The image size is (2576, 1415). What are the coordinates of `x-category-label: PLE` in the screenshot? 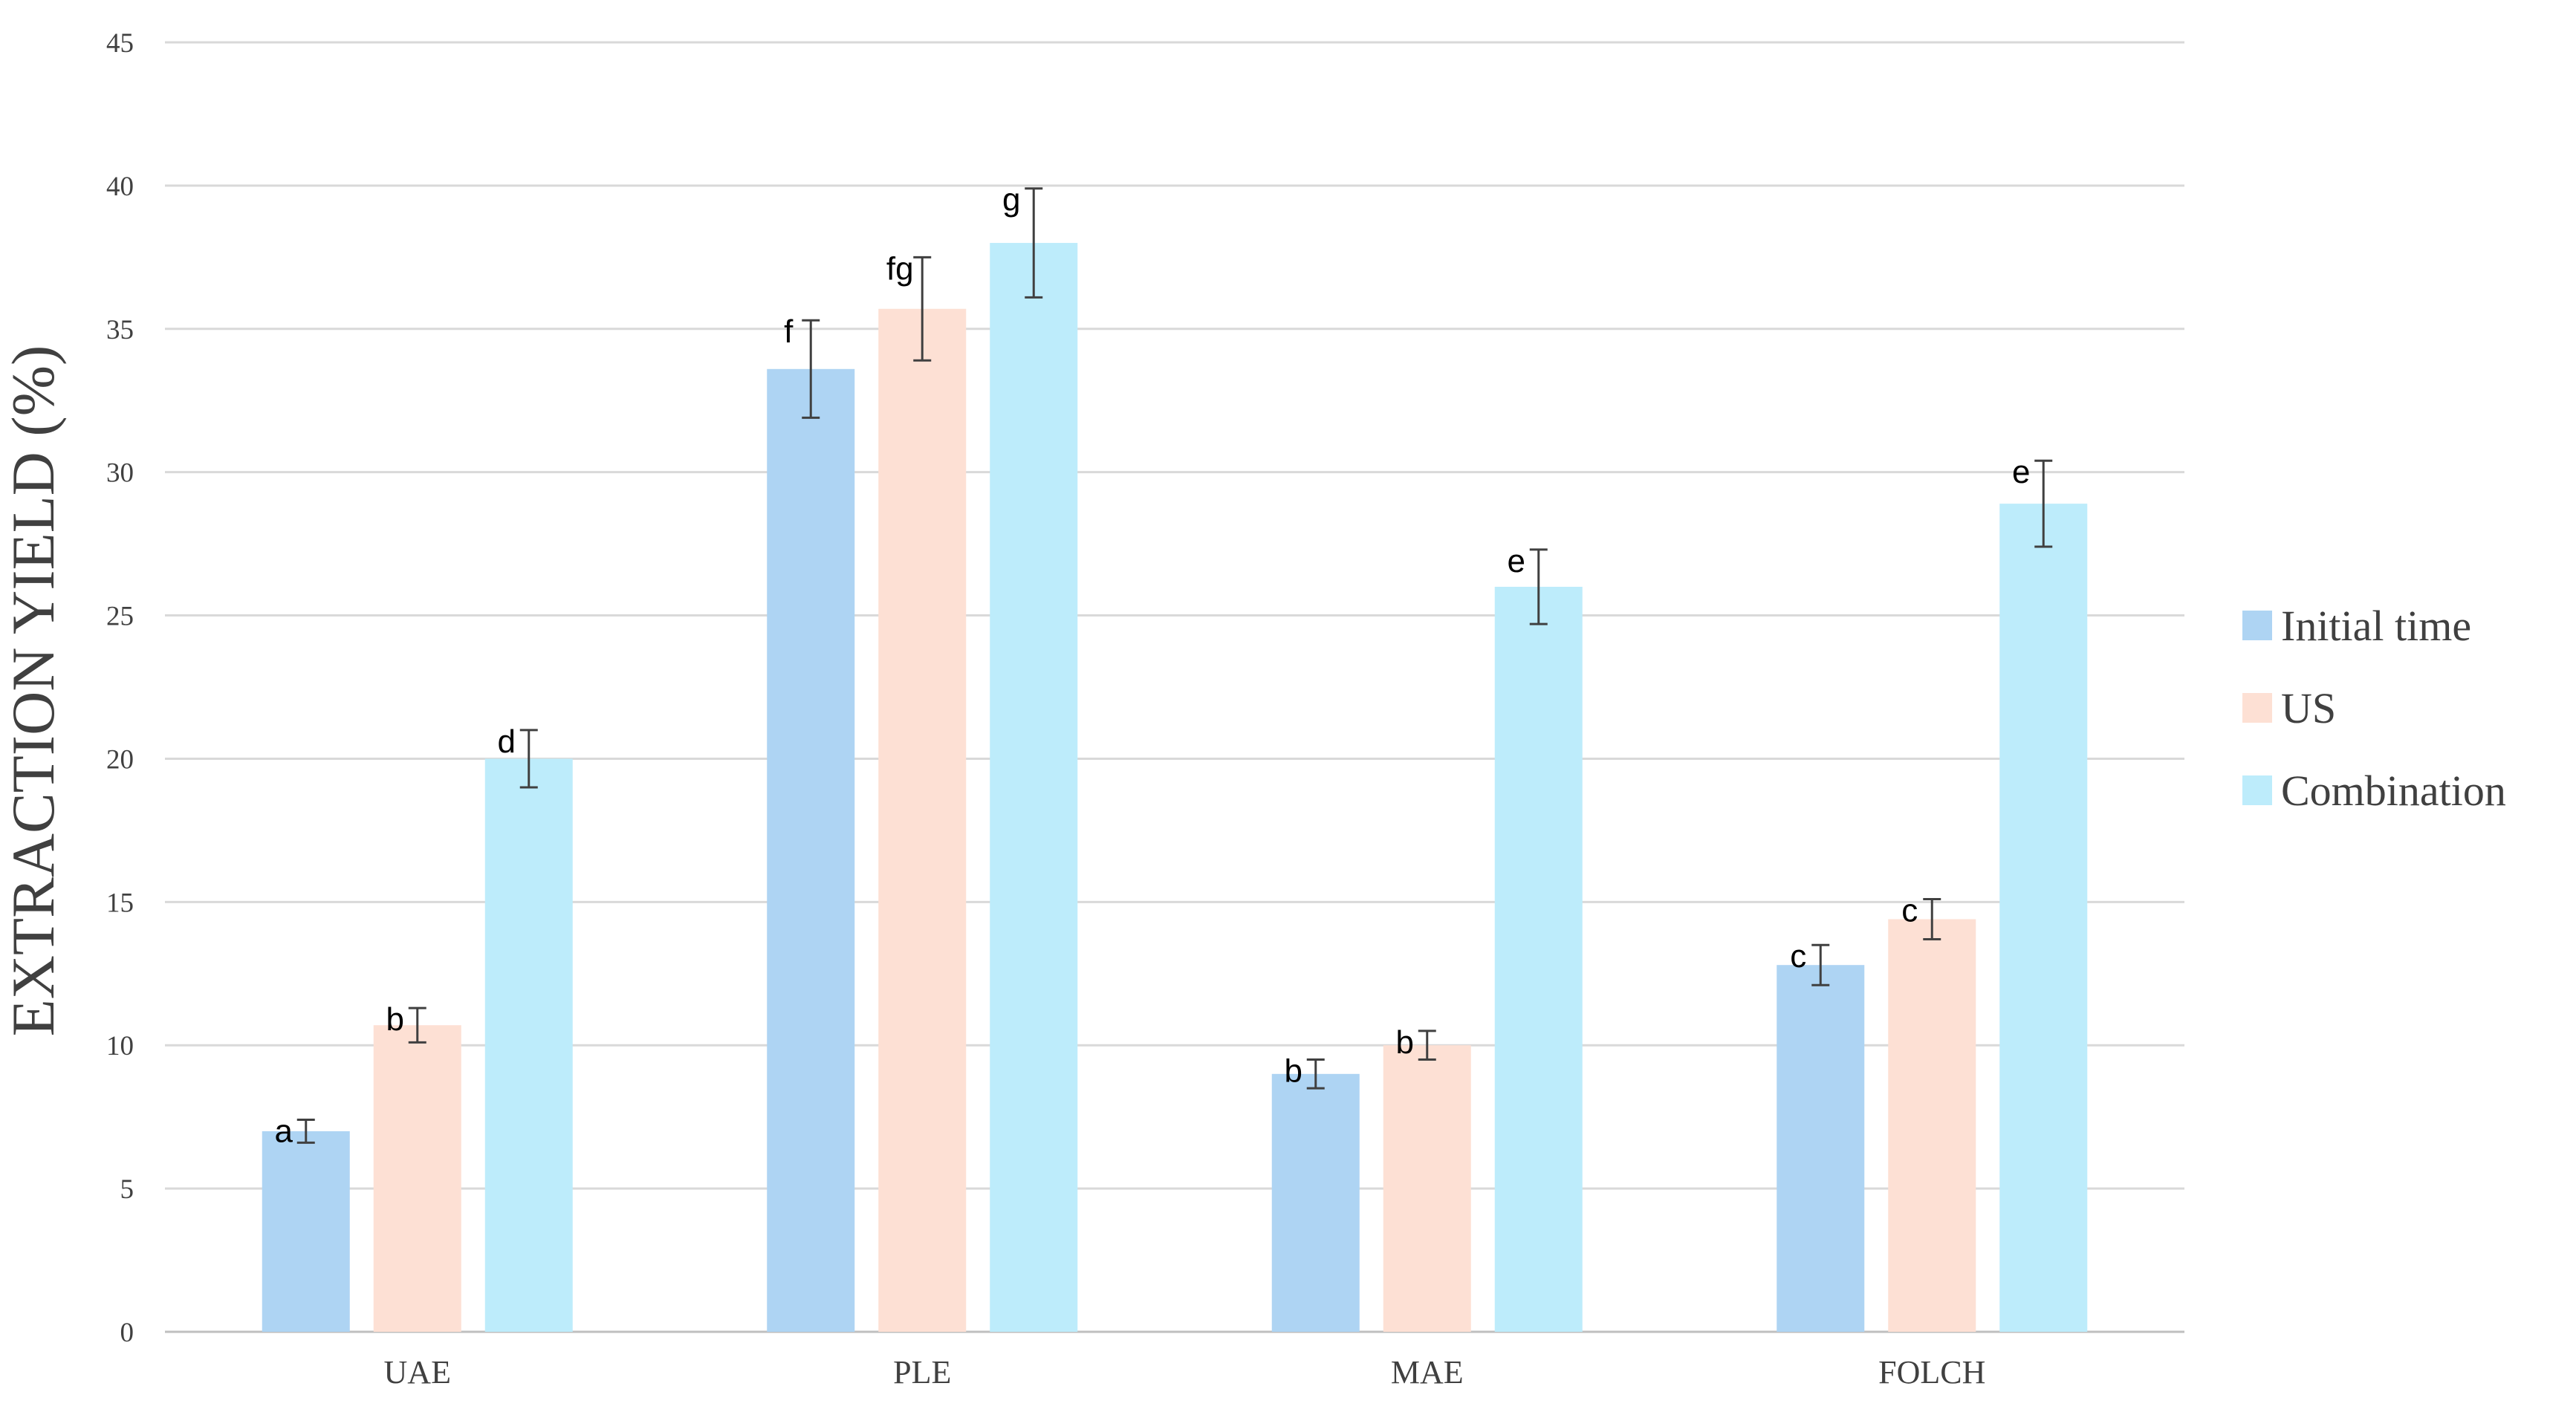 It's located at (922, 1372).